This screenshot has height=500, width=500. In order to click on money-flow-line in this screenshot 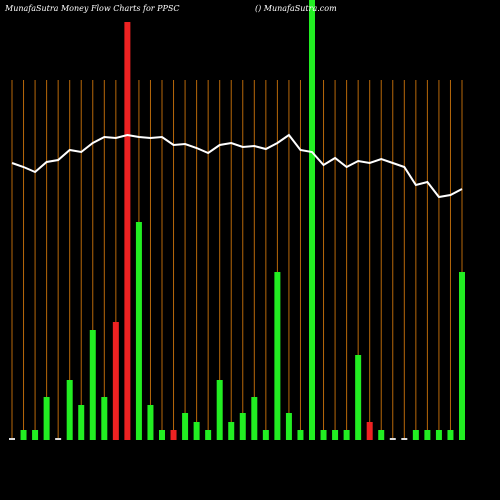, I will do `click(237, 166)`.